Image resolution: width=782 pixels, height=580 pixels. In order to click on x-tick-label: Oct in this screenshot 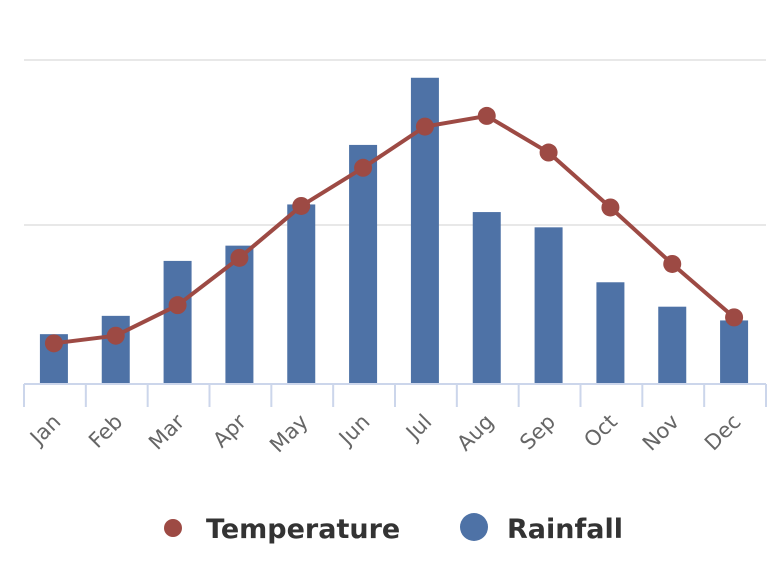, I will do `click(600, 431)`.